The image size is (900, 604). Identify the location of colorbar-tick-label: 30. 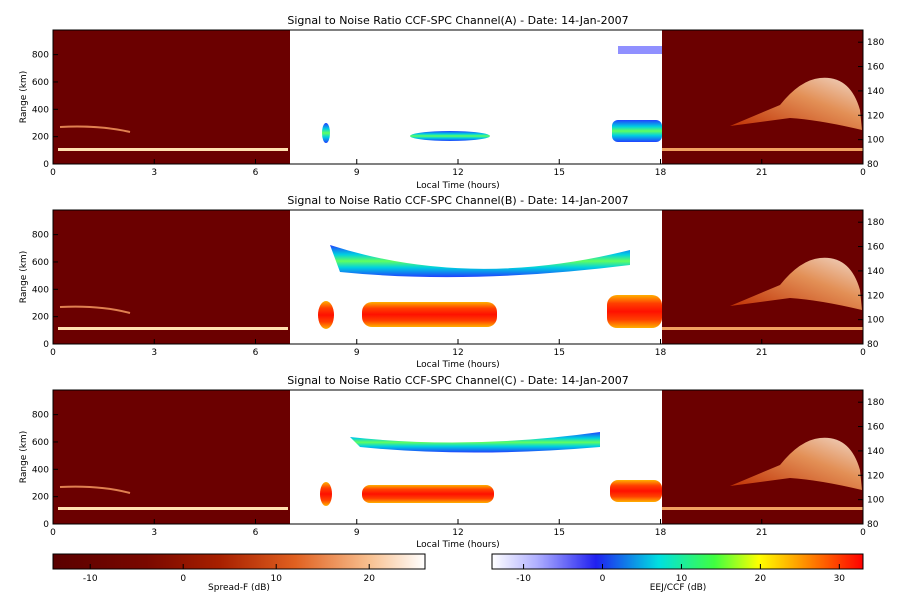
(840, 579).